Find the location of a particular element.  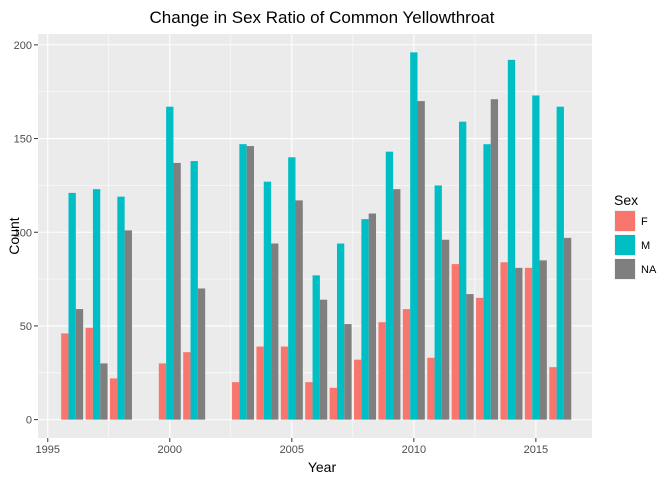

bar-na-2007 is located at coordinates (348, 372).